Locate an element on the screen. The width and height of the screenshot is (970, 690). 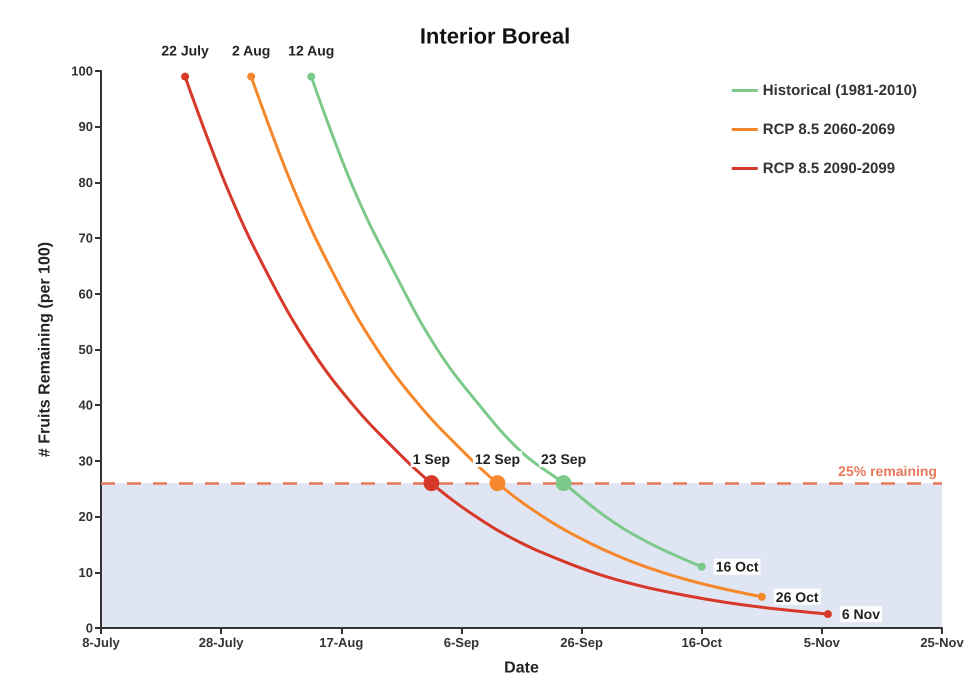
legend-label: RCP 8.5 2060-2069 is located at coordinates (829, 129).